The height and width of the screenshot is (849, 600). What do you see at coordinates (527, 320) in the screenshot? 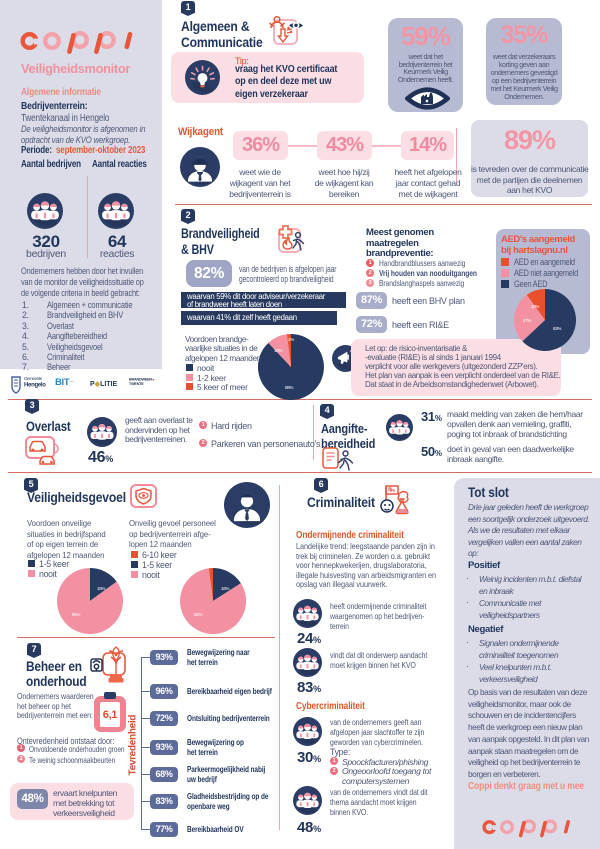
I see `svg-text: 27%` at bounding box center [527, 320].